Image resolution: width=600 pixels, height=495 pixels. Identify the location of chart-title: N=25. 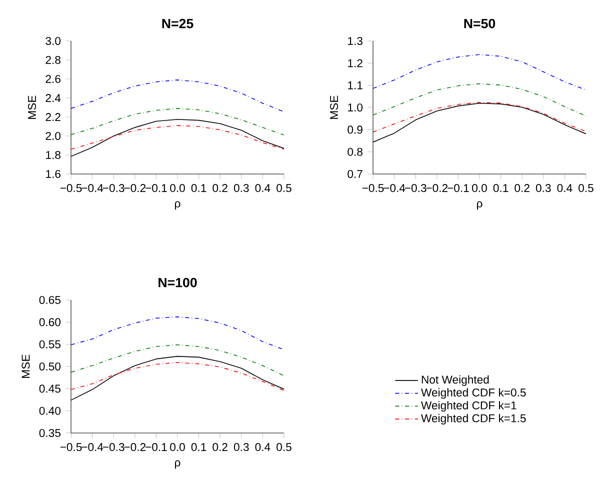
(178, 23).